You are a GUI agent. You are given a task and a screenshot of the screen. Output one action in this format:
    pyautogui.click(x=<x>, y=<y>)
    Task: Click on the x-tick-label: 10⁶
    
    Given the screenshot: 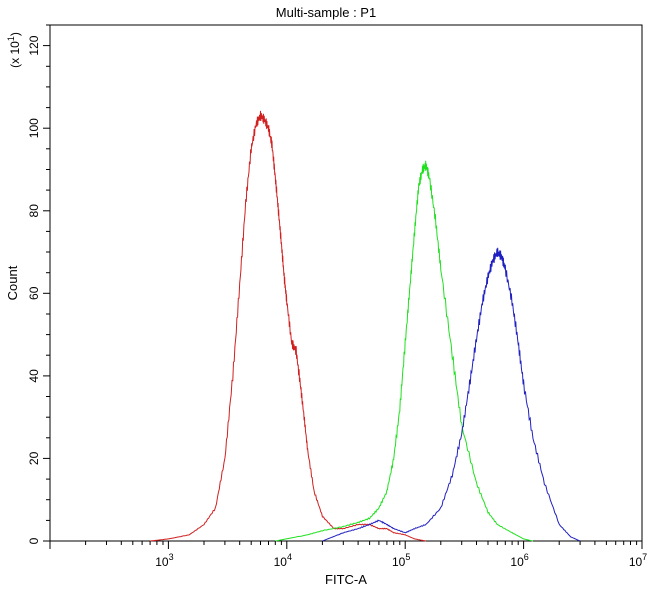 What is the action you would take?
    pyautogui.click(x=519, y=560)
    